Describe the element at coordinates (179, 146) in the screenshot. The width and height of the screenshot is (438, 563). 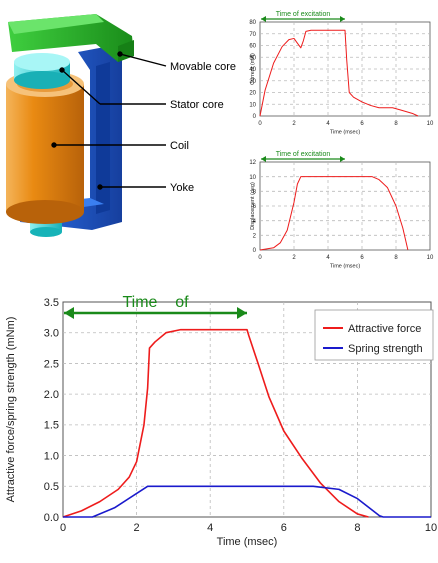
I see `label-coil: Coil` at that location.